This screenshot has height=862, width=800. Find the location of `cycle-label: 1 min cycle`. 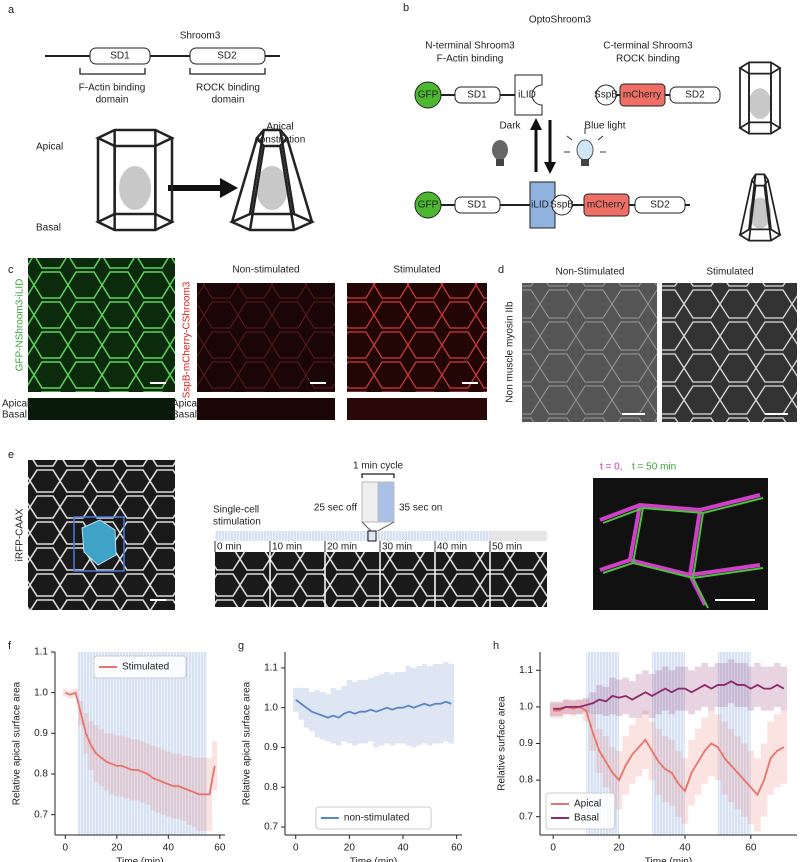

cycle-label: 1 min cycle is located at coordinates (378, 466).